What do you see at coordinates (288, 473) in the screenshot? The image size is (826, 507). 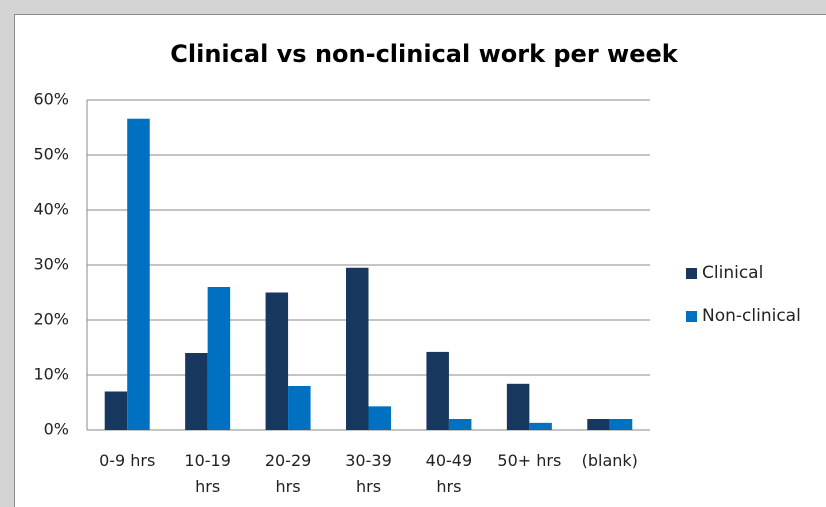 I see `x-tick-label: 20-29 hrs` at bounding box center [288, 473].